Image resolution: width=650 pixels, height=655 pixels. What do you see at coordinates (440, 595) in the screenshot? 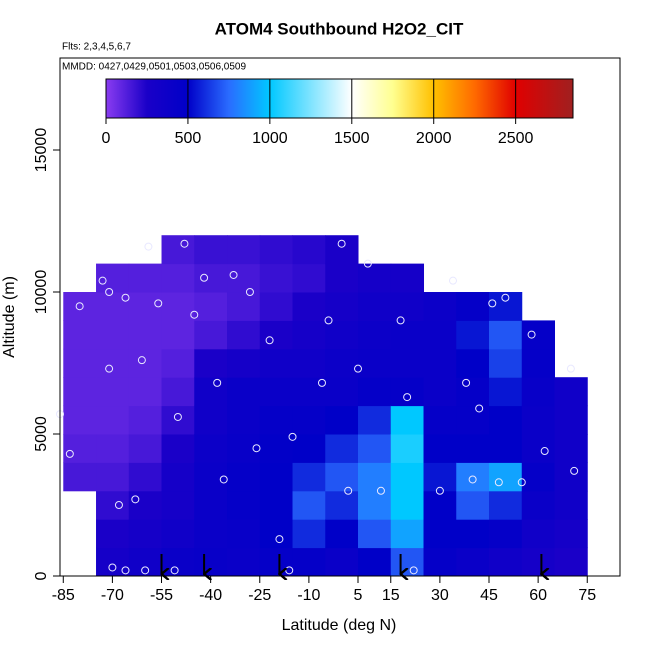
I see `x-tick-label: 30` at bounding box center [440, 595].